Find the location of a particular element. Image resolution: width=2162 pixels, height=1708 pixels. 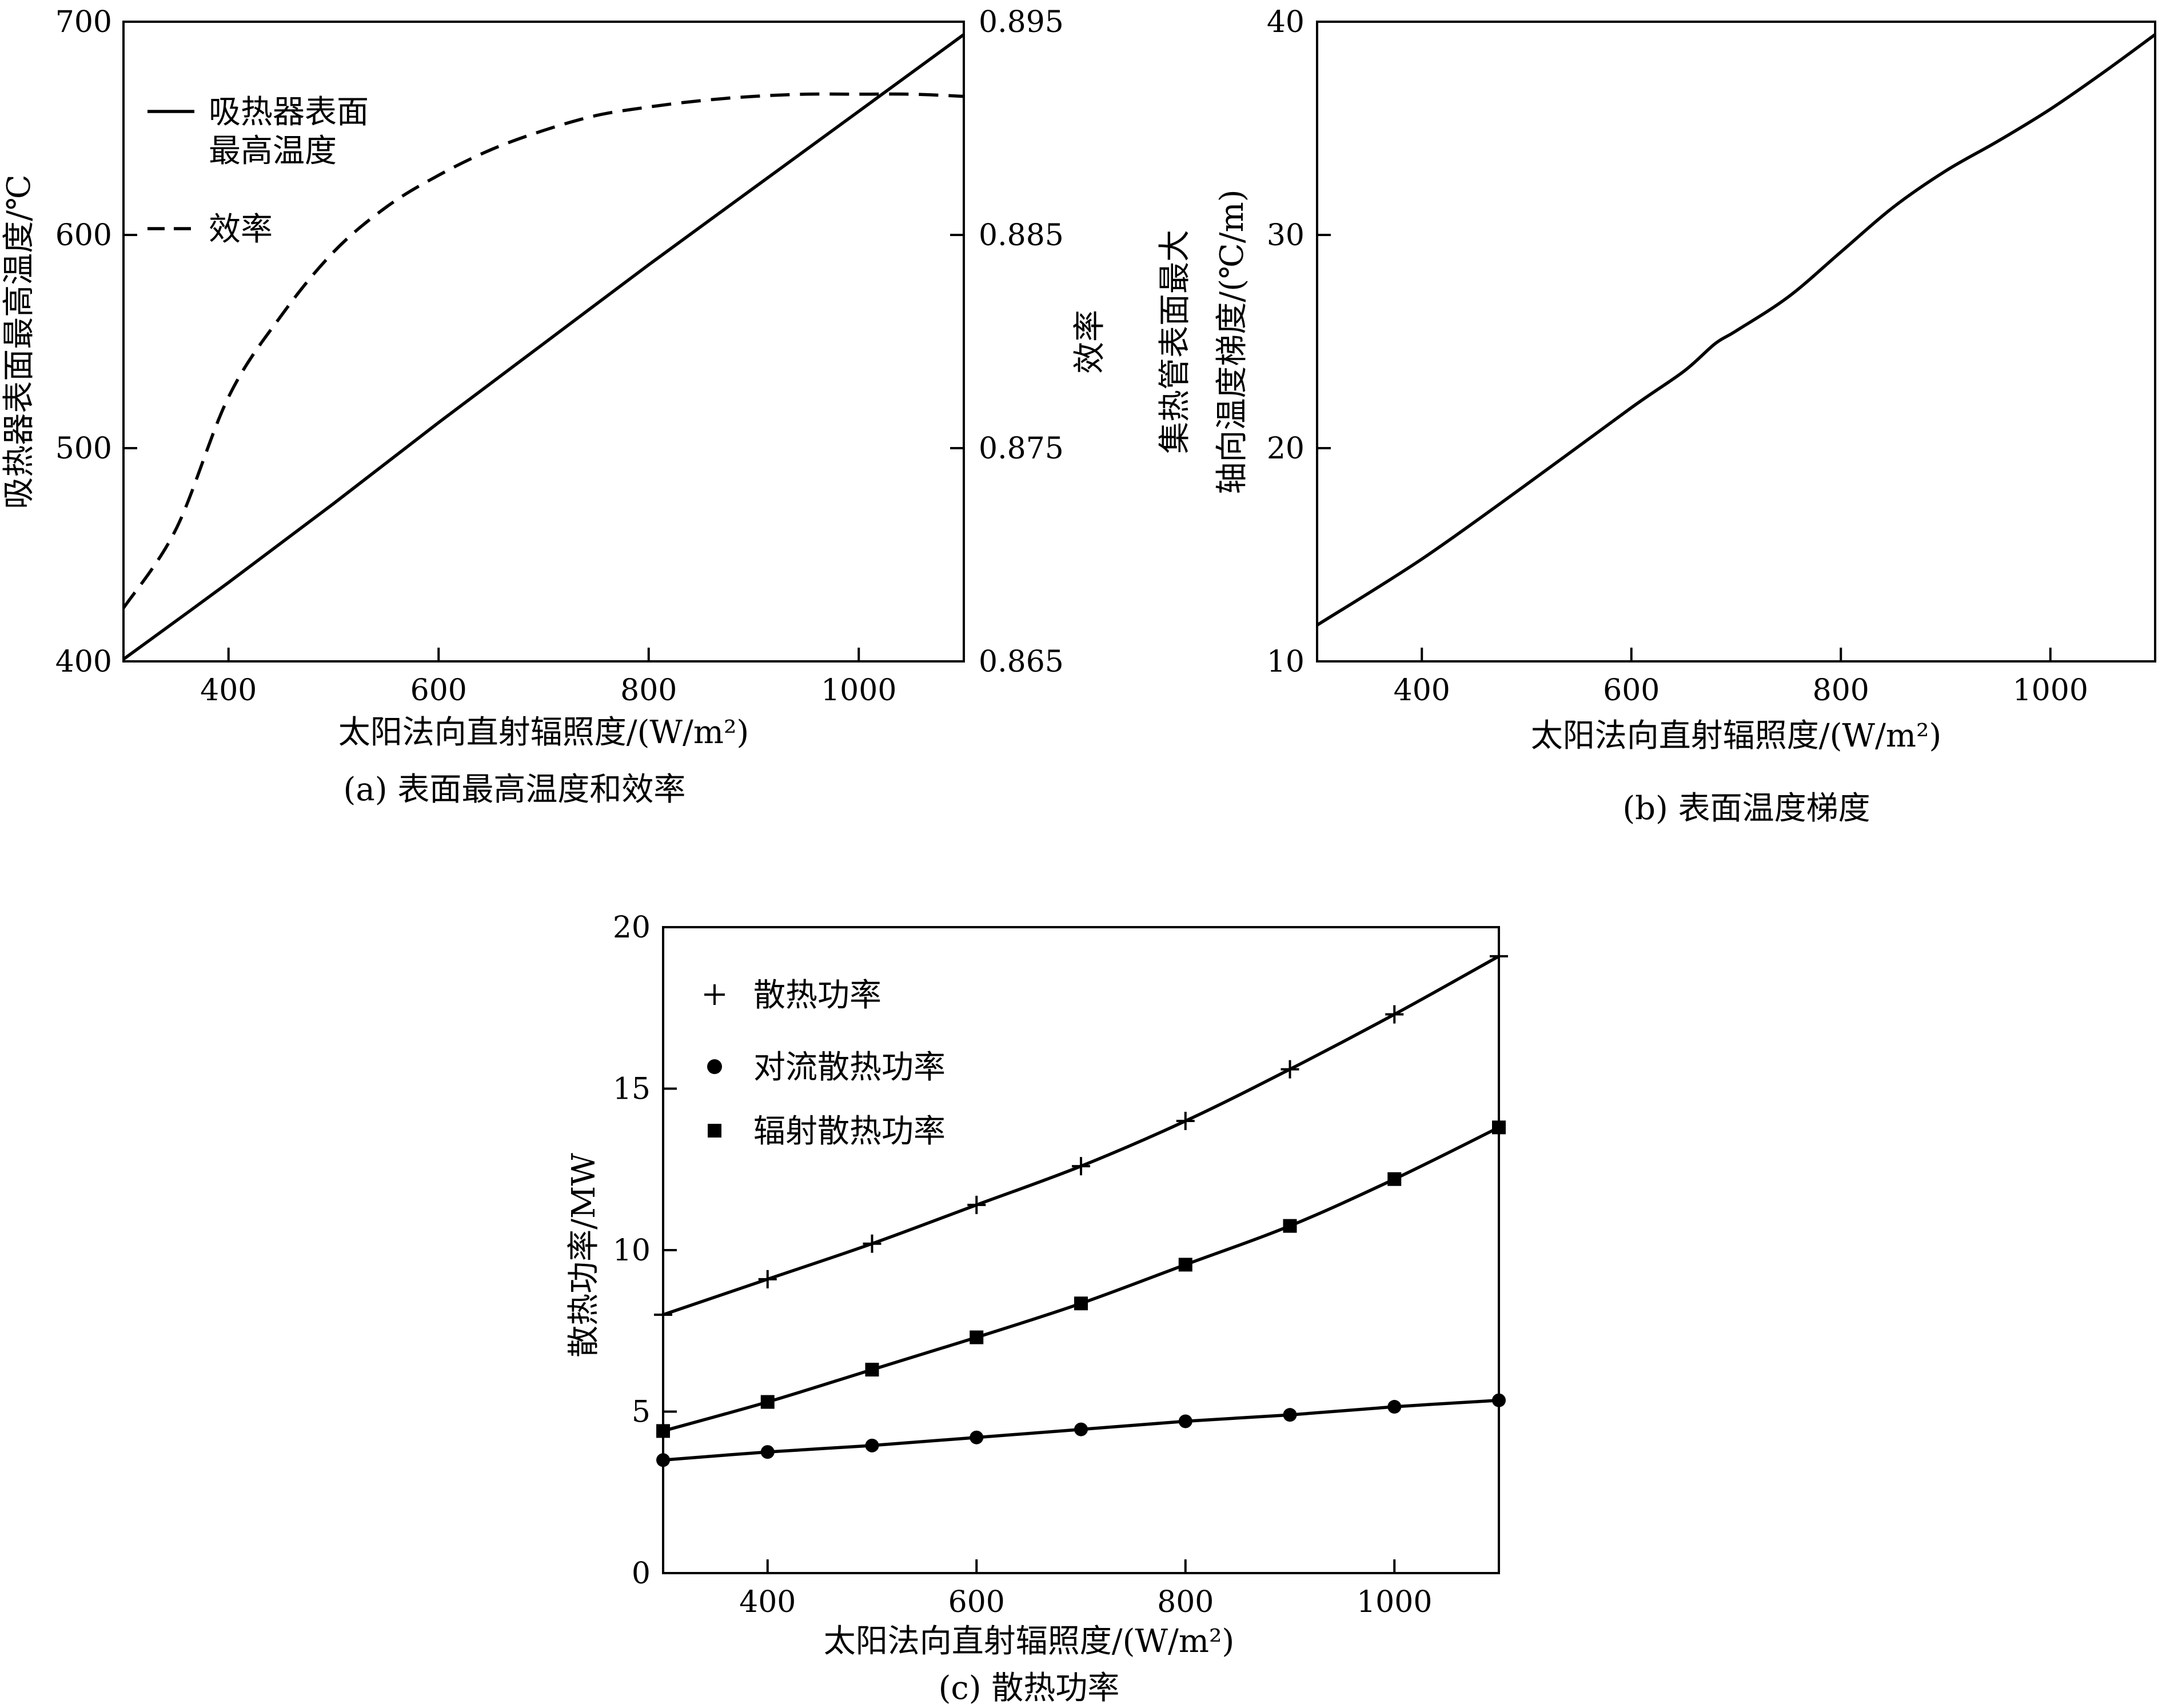

panel-b-y-tick-label: 30 is located at coordinates (1286, 235).